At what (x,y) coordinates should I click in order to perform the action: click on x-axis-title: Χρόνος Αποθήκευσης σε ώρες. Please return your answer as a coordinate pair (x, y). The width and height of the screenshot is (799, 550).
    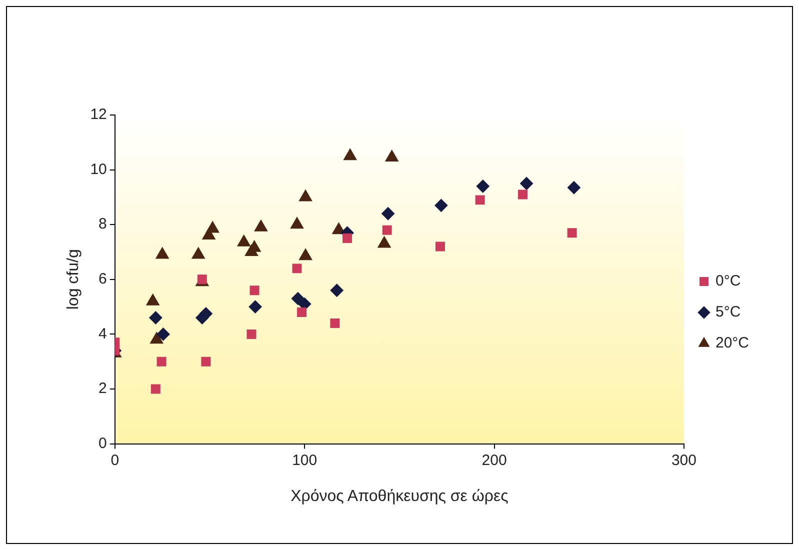
    Looking at the image, I should click on (399, 496).